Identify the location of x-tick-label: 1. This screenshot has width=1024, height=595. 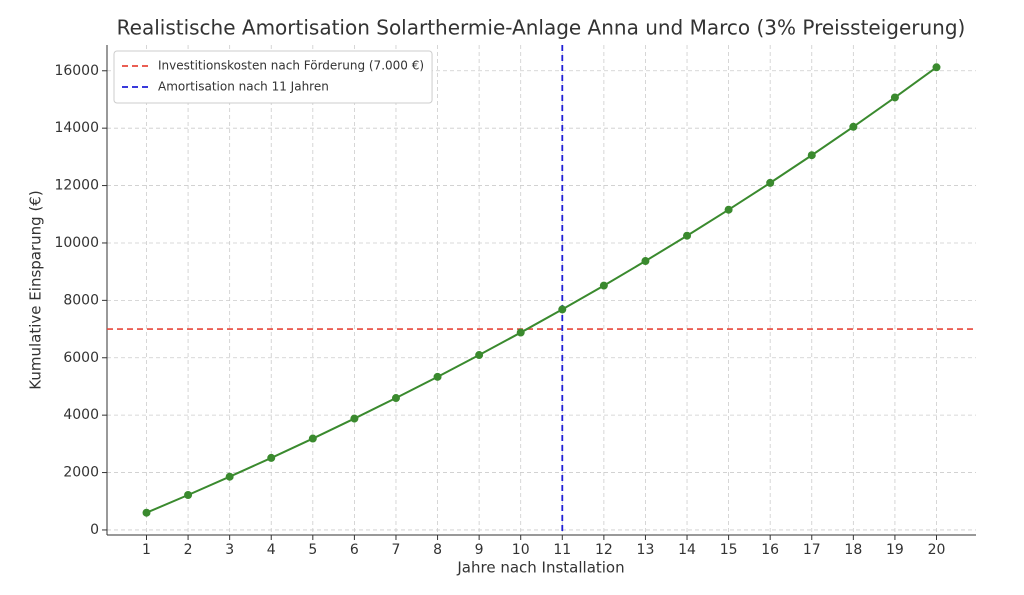
(146, 550).